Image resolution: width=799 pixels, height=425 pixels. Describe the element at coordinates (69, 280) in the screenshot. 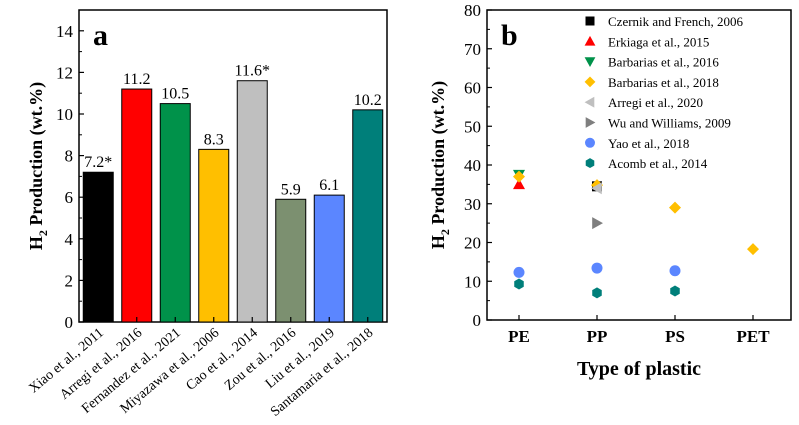

I see `y-tick-label-a: 2` at that location.